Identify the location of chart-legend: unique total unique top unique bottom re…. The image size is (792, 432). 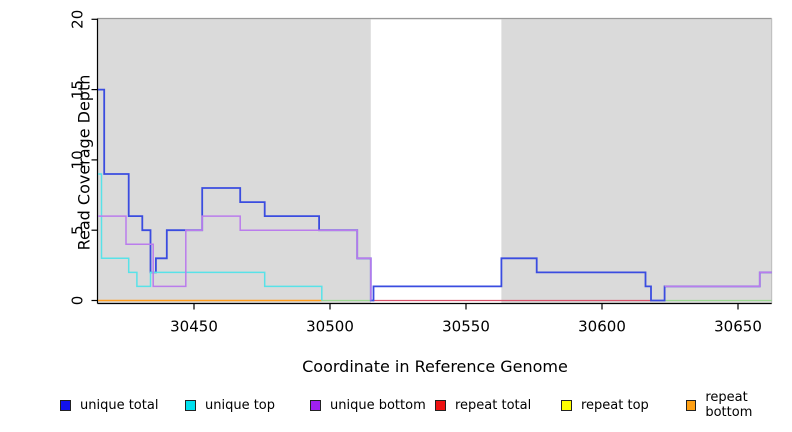
(396, 405).